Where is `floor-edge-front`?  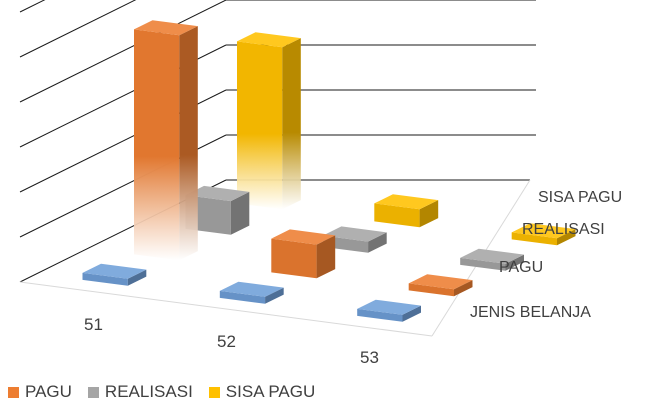 floor-edge-front is located at coordinates (226, 309).